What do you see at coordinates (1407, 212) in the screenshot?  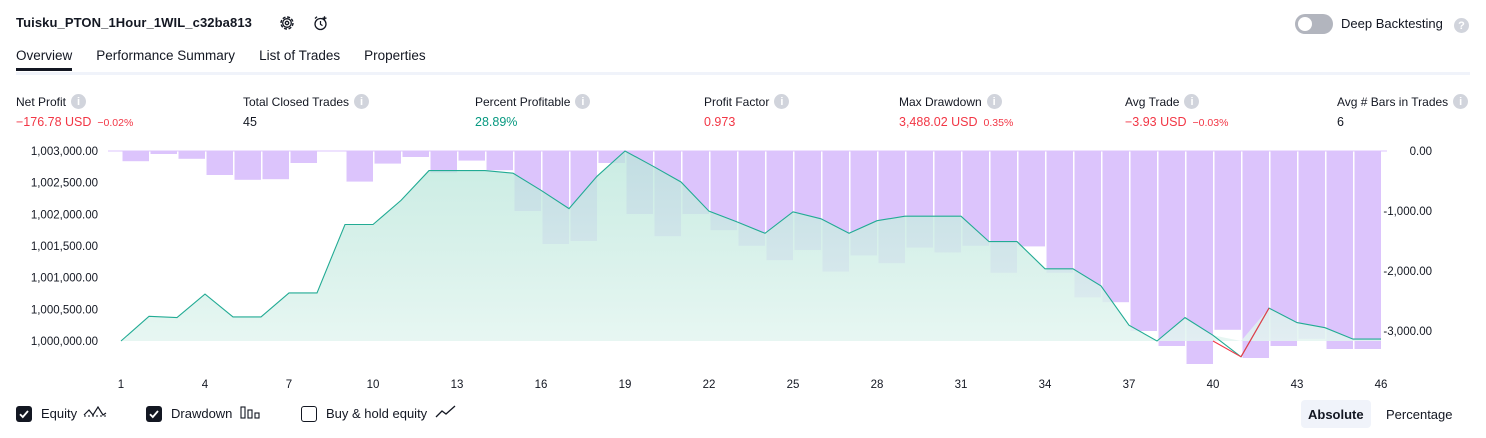 I see `drawdown-axis-label: -1,000.00` at bounding box center [1407, 212].